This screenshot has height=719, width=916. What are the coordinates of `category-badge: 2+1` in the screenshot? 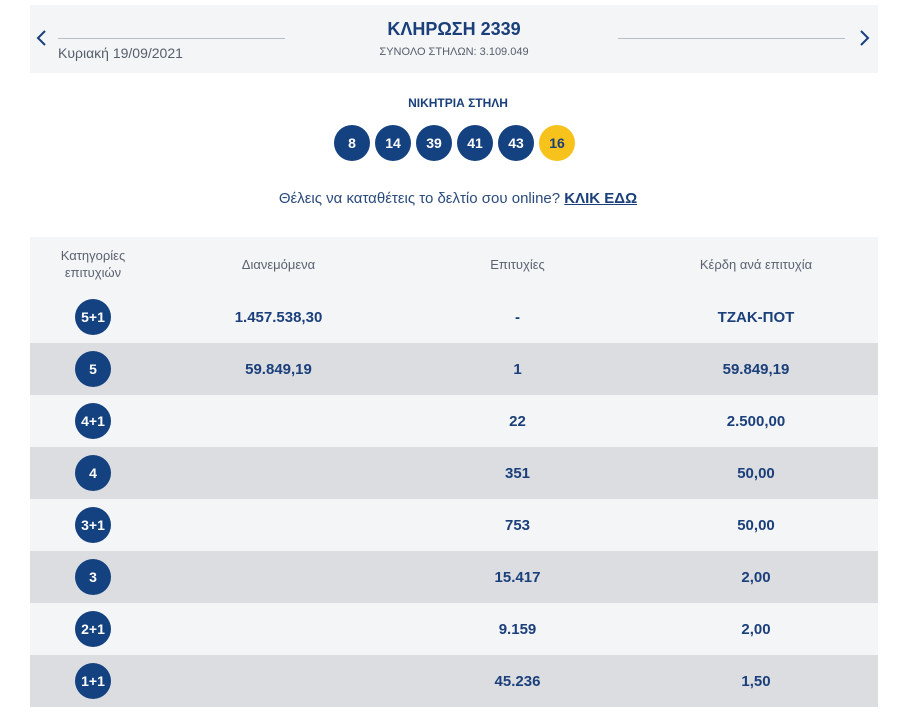 It's located at (93, 629).